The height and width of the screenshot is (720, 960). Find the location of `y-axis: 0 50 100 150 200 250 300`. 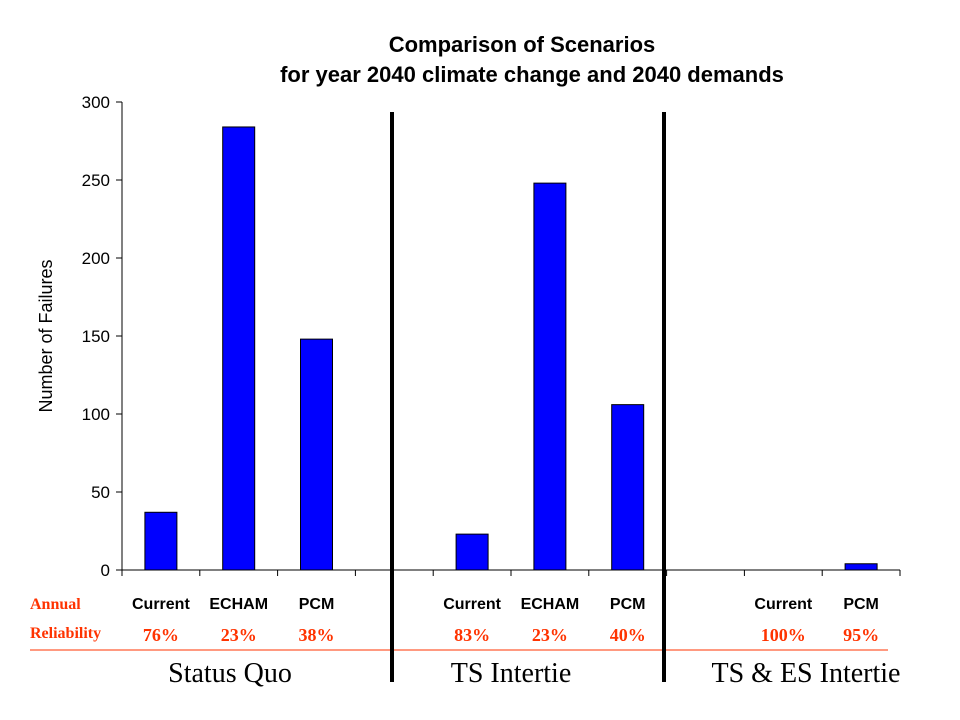

y-axis: 0 50 100 150 200 250 300 is located at coordinates (102, 336).